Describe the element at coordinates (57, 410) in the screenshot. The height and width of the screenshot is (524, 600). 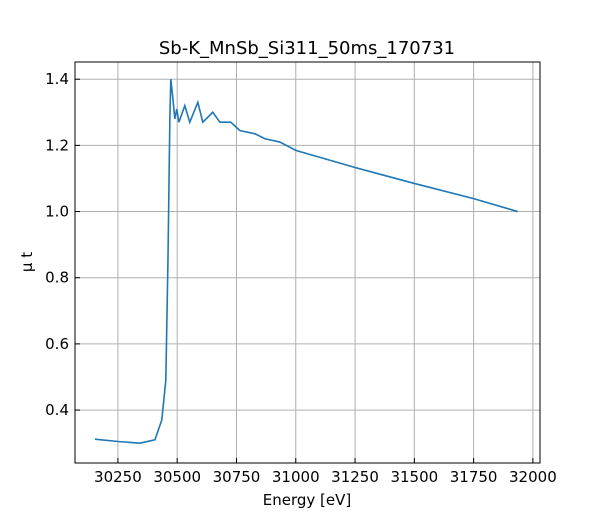
I see `y-tick-label: 0.4` at that location.